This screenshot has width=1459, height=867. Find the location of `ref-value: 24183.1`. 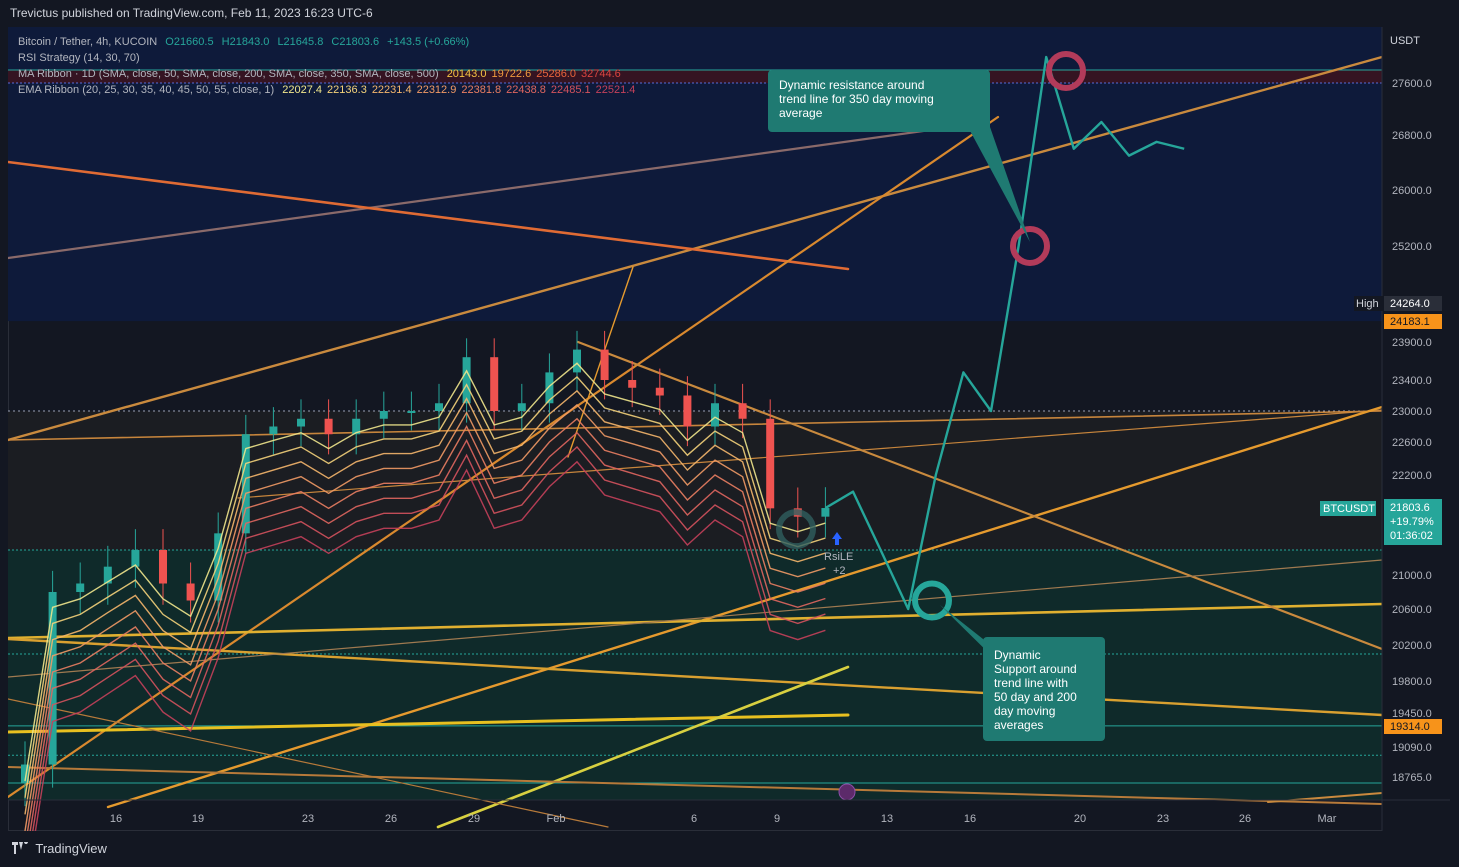

ref-value: 24183.1 is located at coordinates (1410, 322).